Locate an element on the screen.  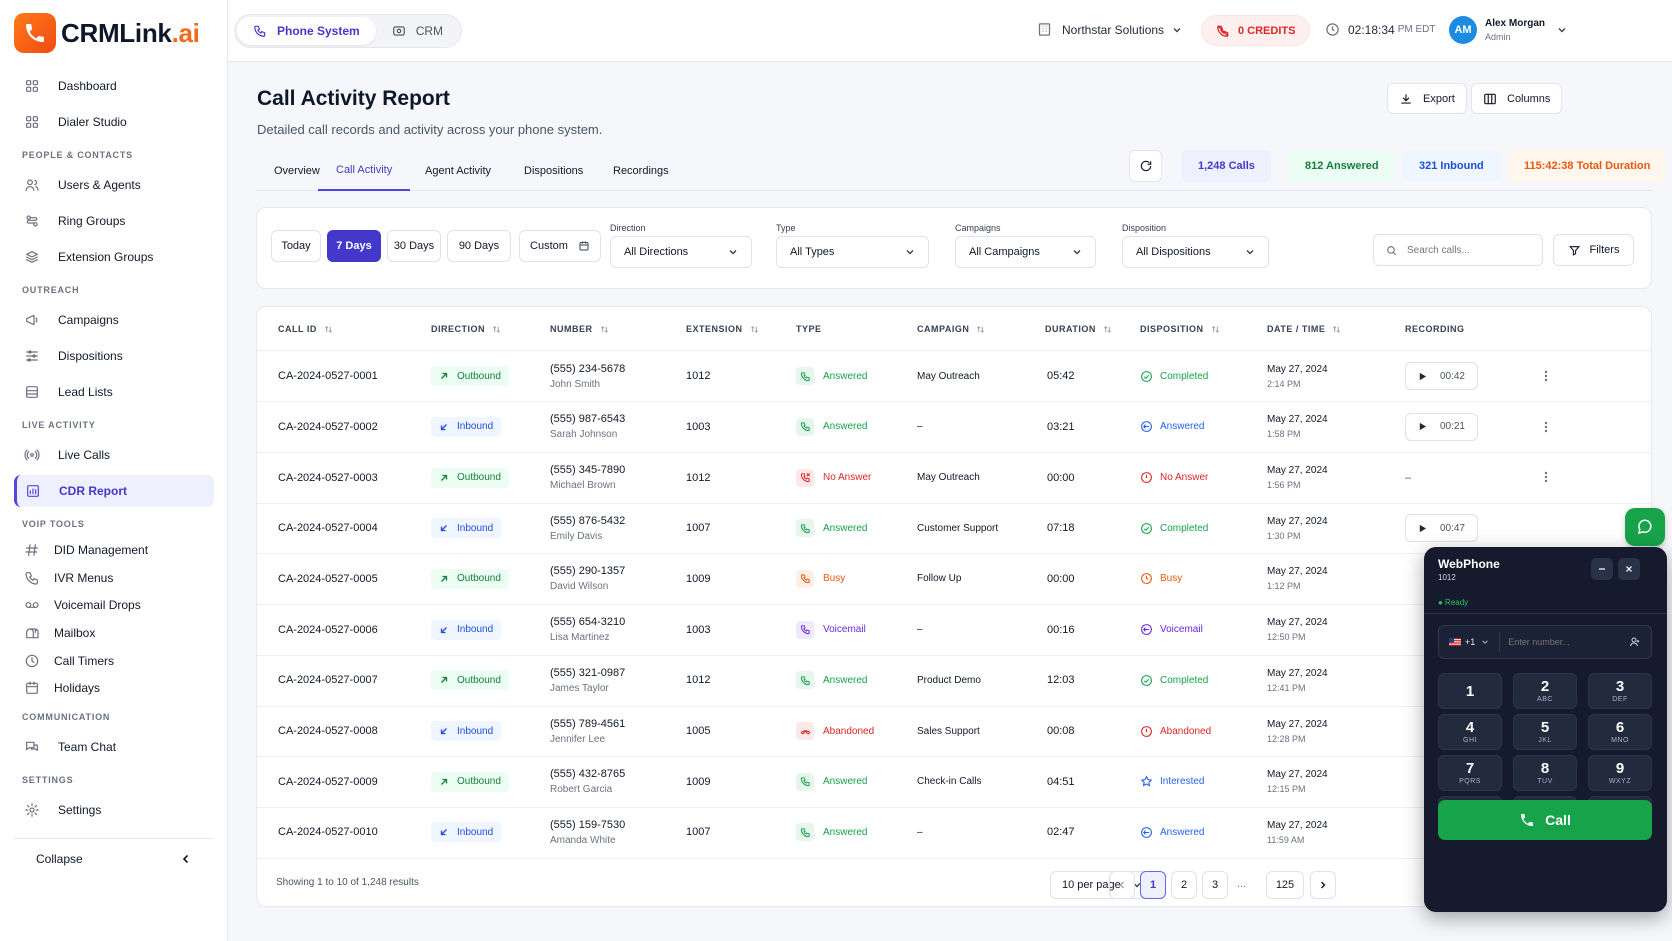
sidebar-item-lead-lists: Lead Lists is located at coordinates (114, 392).